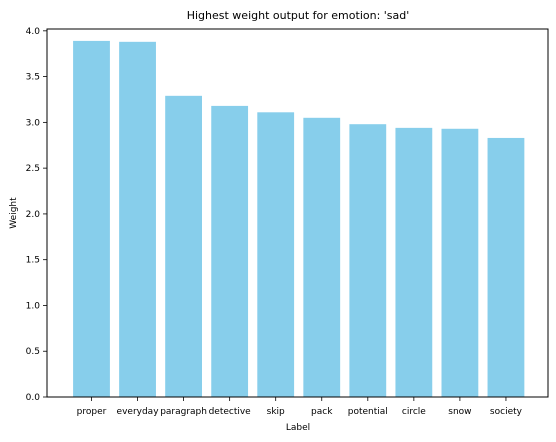  I want to click on y-tick-label-1.0: 1.0, so click(33, 306).